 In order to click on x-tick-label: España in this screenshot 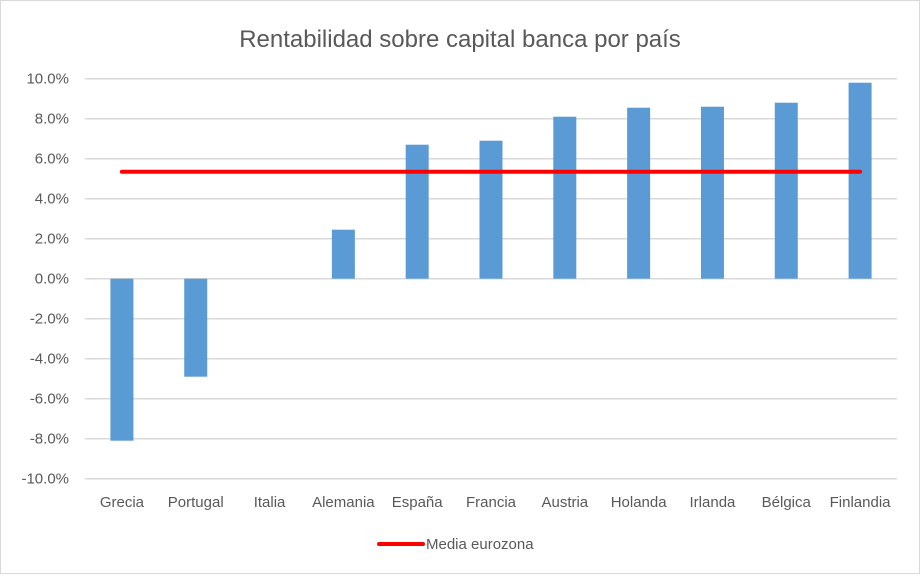, I will do `click(418, 502)`.